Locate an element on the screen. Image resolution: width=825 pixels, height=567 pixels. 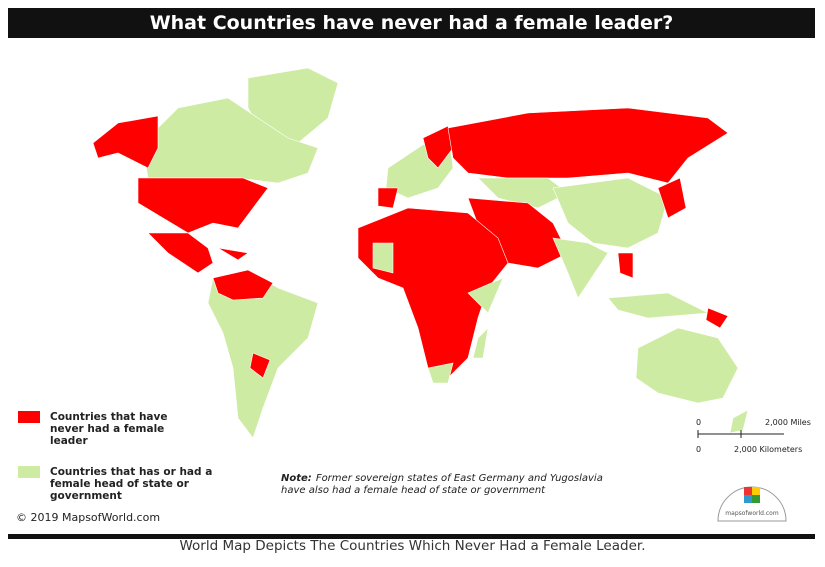
oceania is located at coordinates (692, 380).